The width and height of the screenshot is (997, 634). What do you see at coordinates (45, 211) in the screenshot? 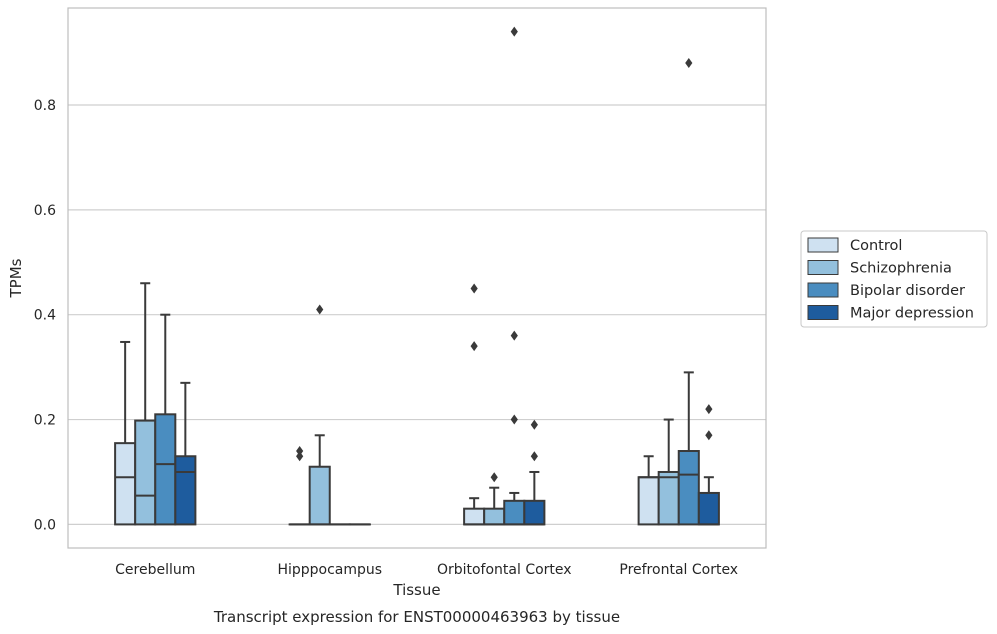
I see `y-tick-label: 0.6` at bounding box center [45, 211].